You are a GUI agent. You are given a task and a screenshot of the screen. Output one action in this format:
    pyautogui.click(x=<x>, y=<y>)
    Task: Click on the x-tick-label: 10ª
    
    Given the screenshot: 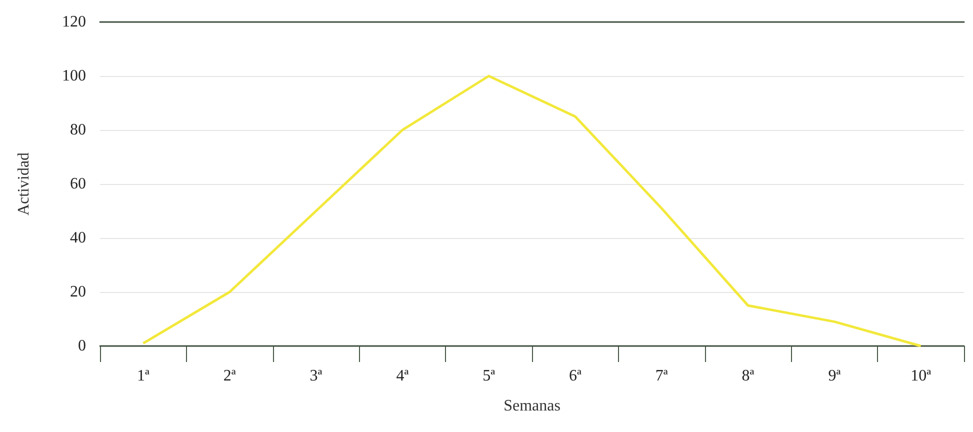 What is the action you would take?
    pyautogui.click(x=921, y=376)
    